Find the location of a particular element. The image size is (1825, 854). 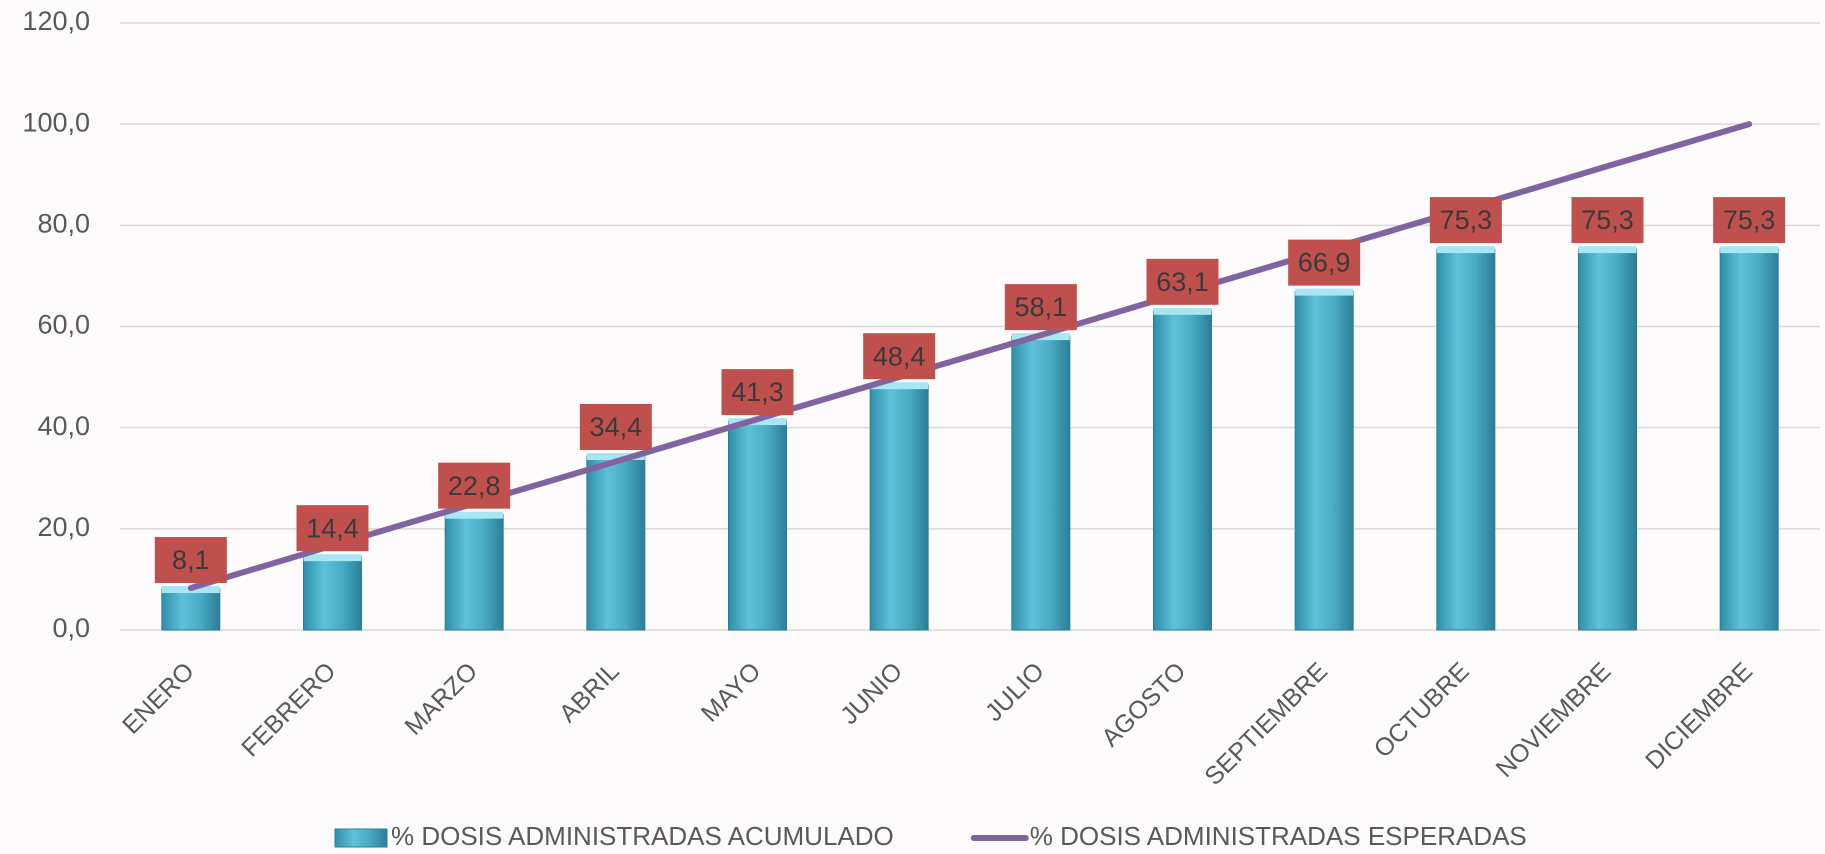

y-tick-label: 40,0 is located at coordinates (63, 426).